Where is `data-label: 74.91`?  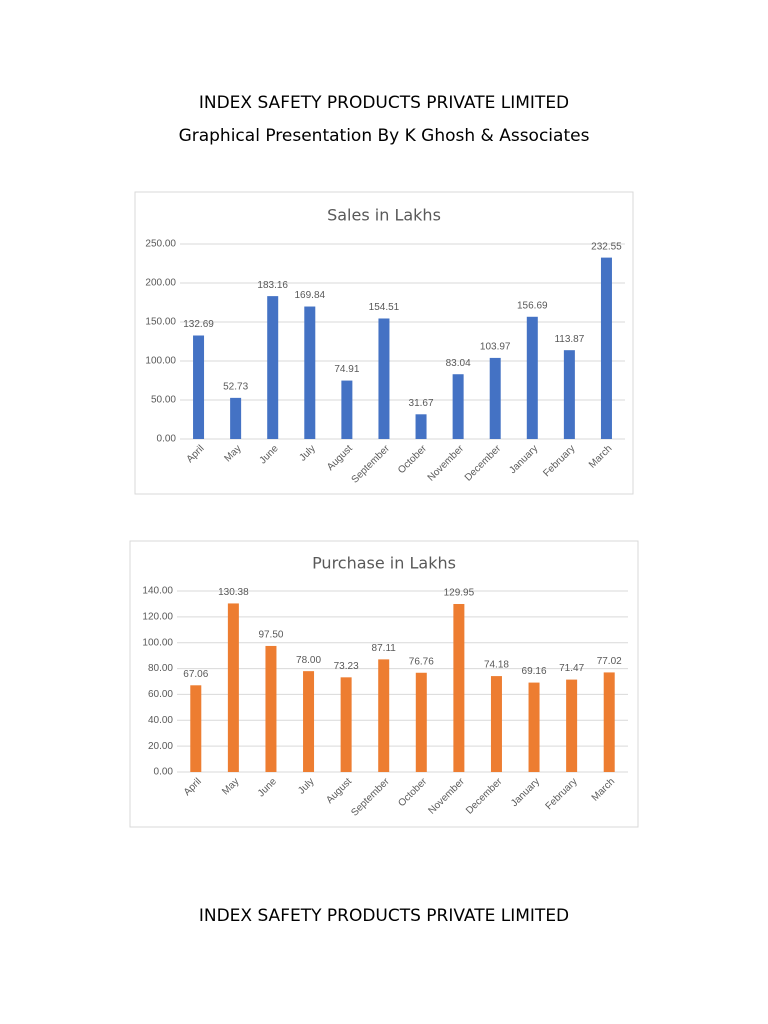 data-label: 74.91 is located at coordinates (346, 369).